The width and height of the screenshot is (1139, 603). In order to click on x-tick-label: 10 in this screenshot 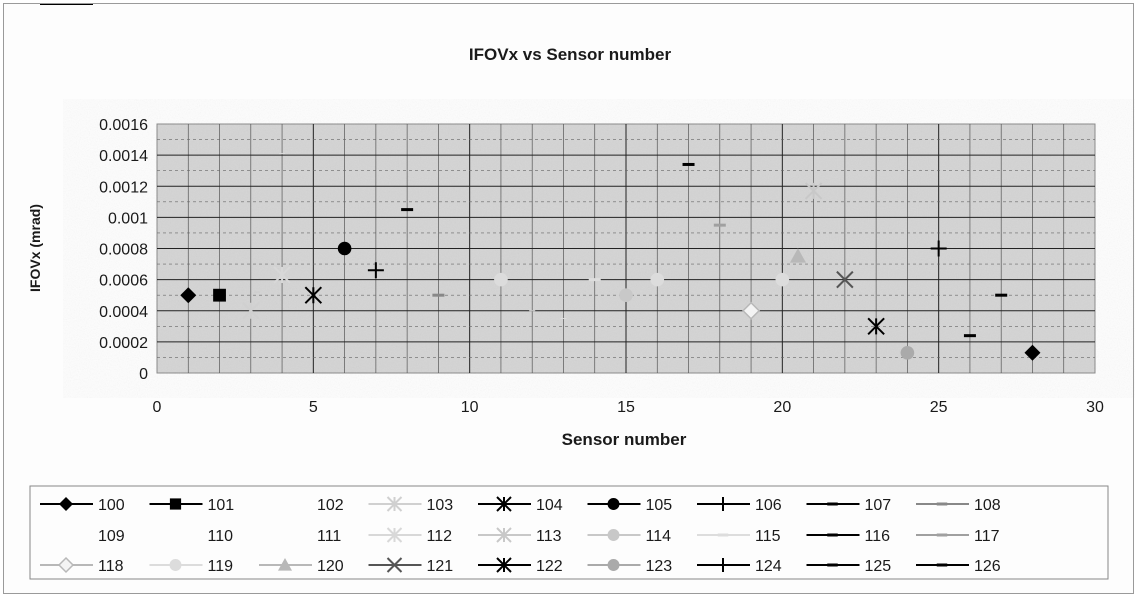, I will do `click(470, 407)`.